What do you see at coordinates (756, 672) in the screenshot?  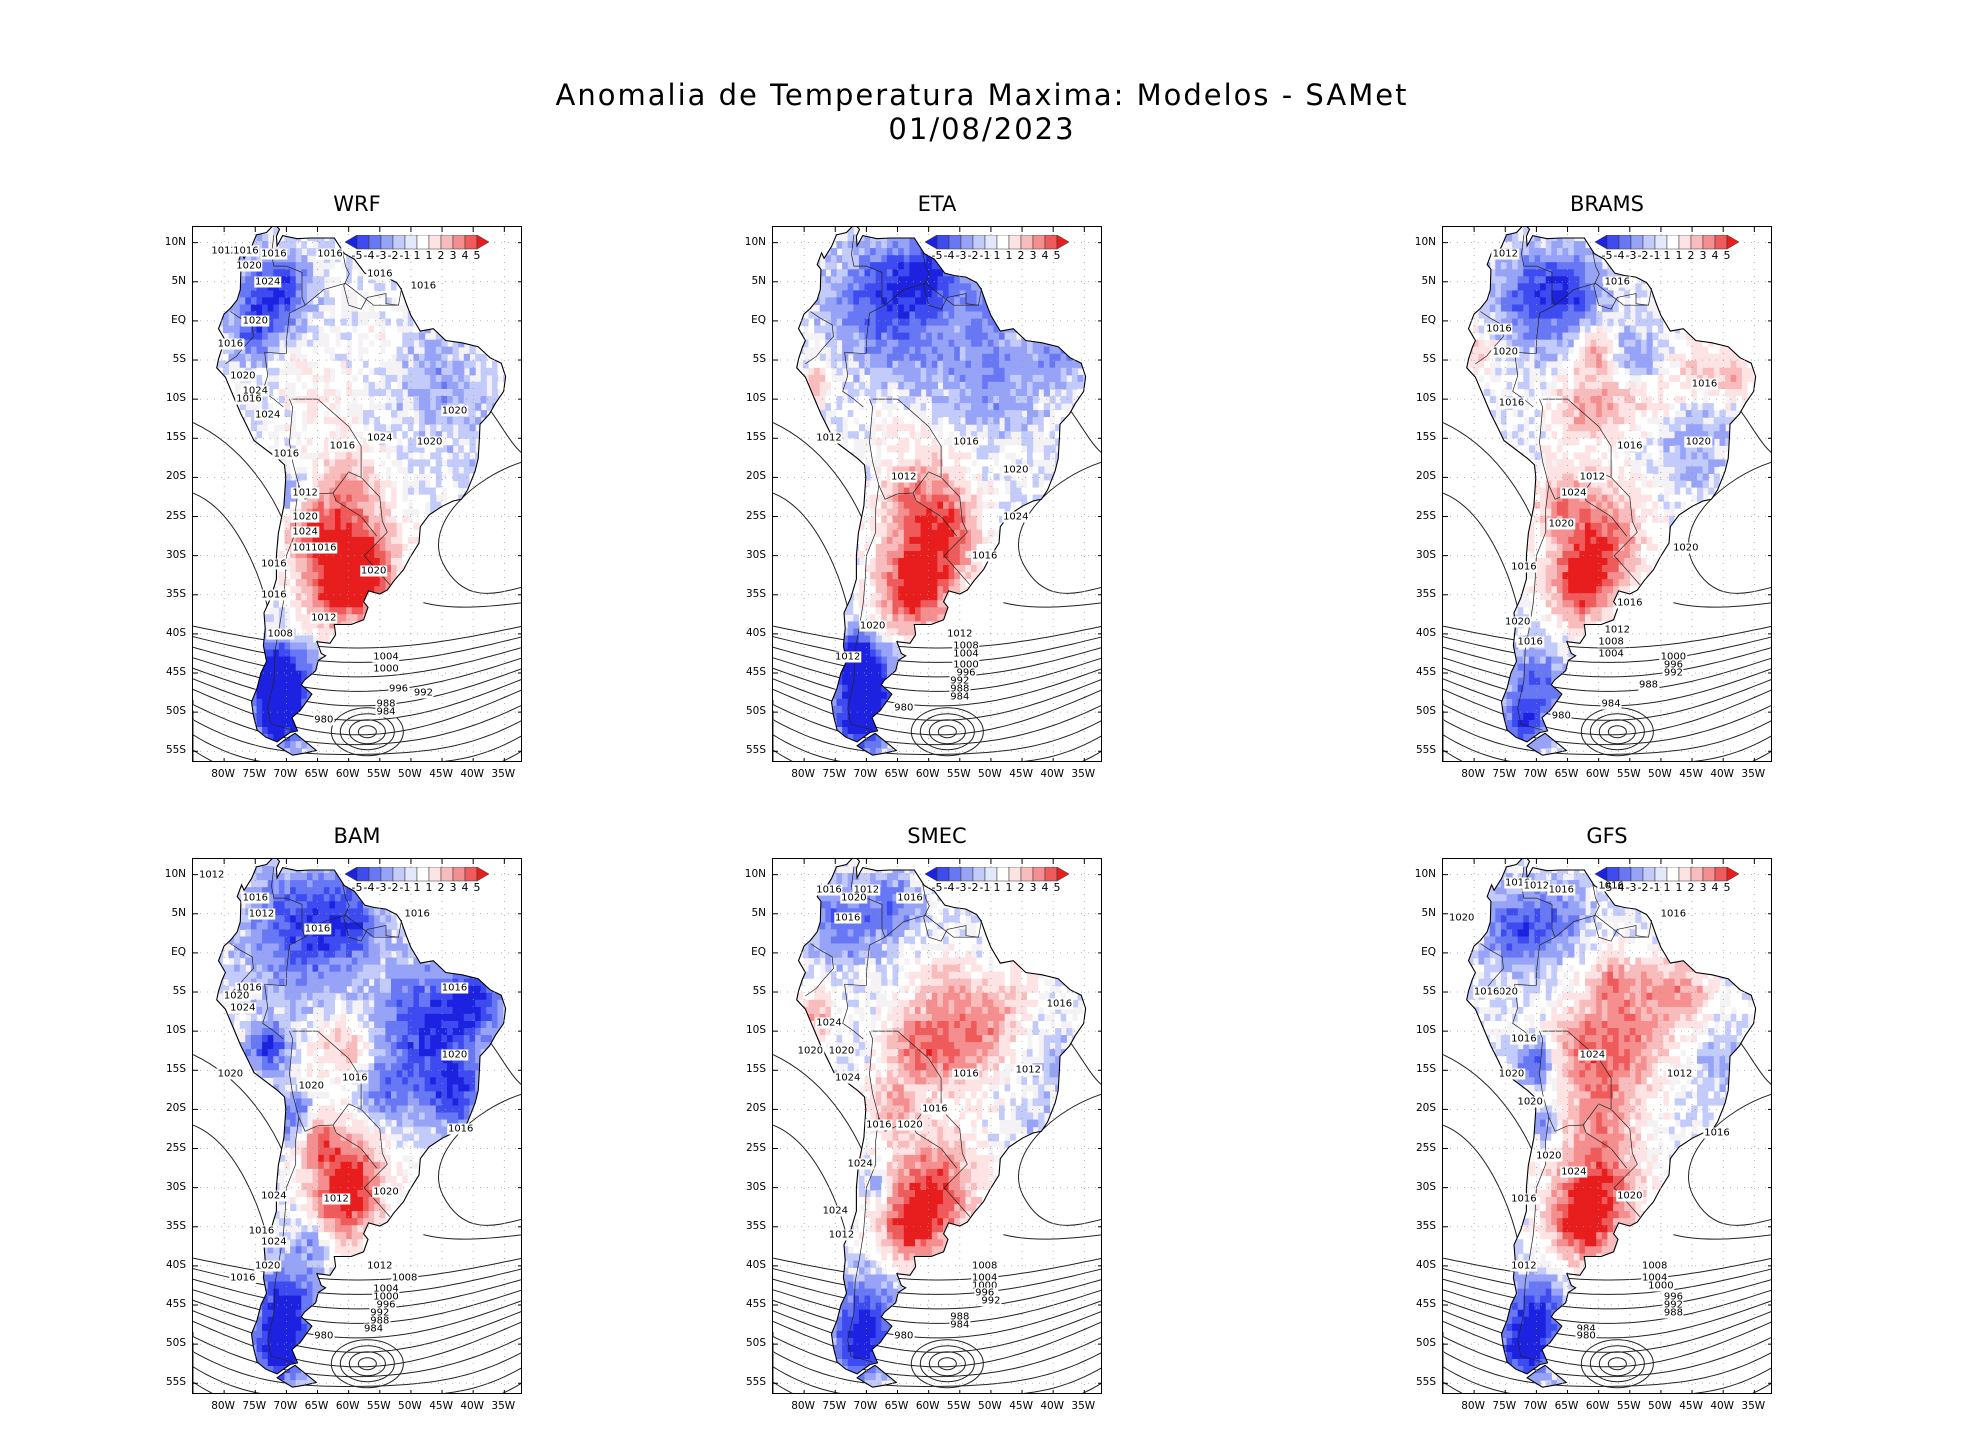 I see `lat-tick-label: 45S` at bounding box center [756, 672].